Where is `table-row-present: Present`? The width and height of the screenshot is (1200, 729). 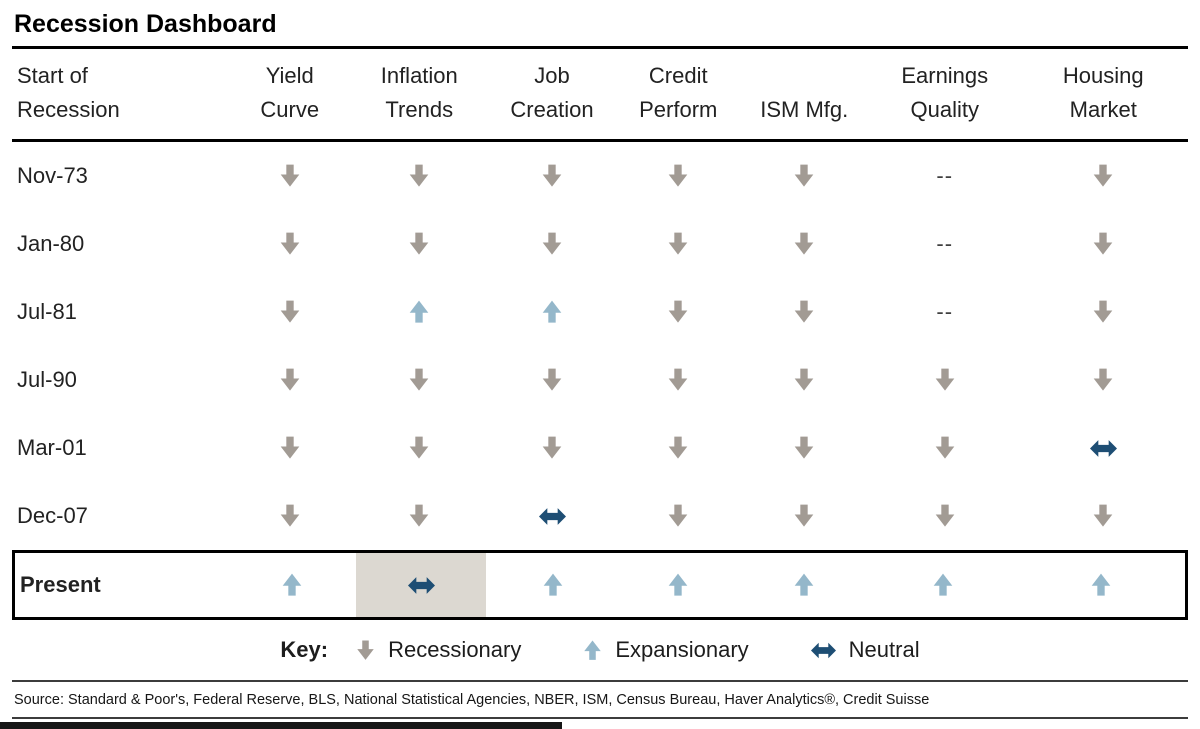 table-row-present: Present is located at coordinates (600, 585).